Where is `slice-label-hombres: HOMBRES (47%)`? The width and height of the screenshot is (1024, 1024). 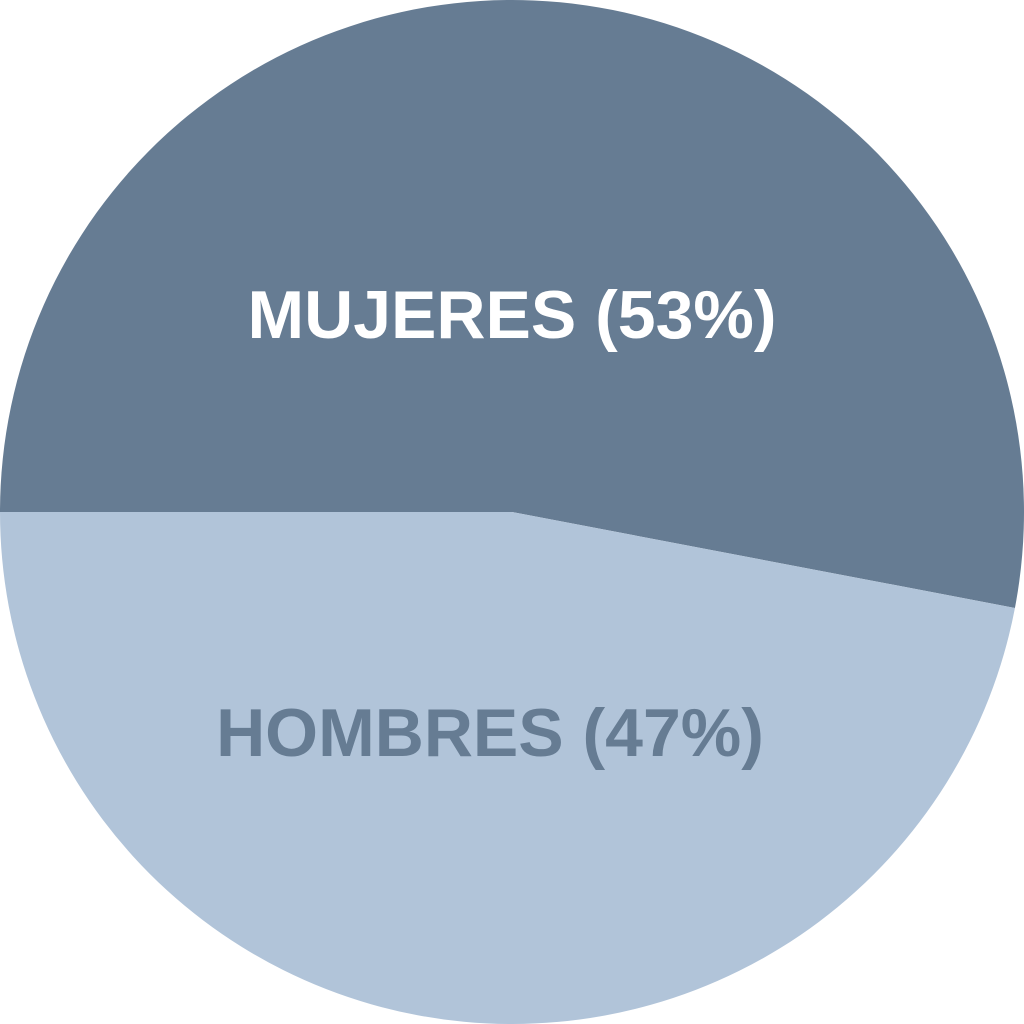
slice-label-hombres: HOMBRES (47%) is located at coordinates (490, 733).